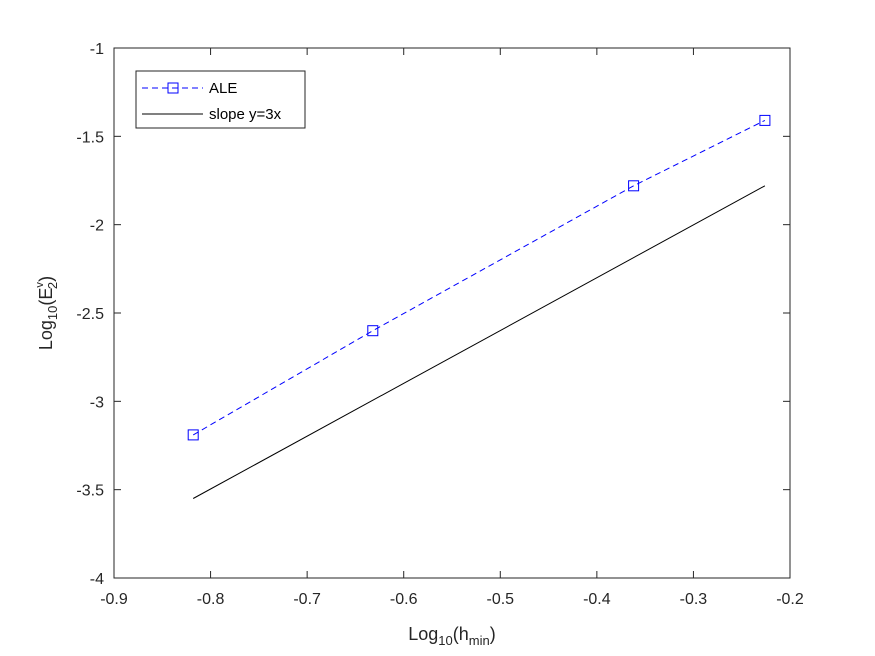 This screenshot has height=656, width=875. I want to click on legend-ale-label: ALE, so click(223, 88).